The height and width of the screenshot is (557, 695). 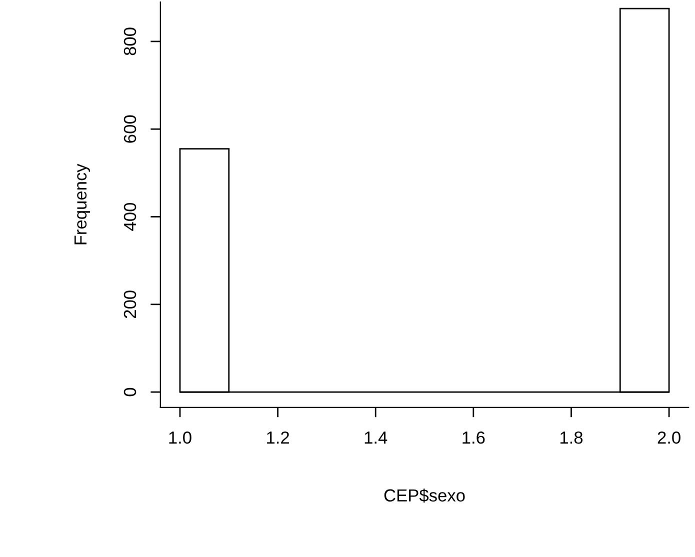 I want to click on x-tick-label: 2.0, so click(x=669, y=437).